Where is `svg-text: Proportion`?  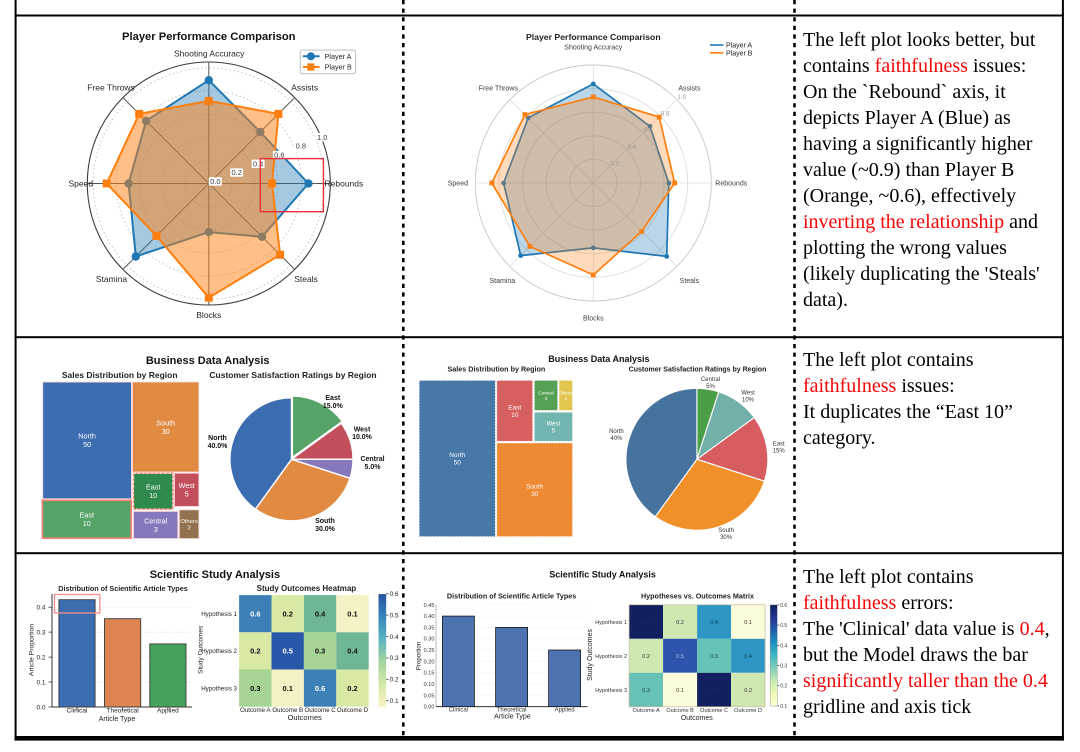 svg-text: Proportion is located at coordinates (419, 655).